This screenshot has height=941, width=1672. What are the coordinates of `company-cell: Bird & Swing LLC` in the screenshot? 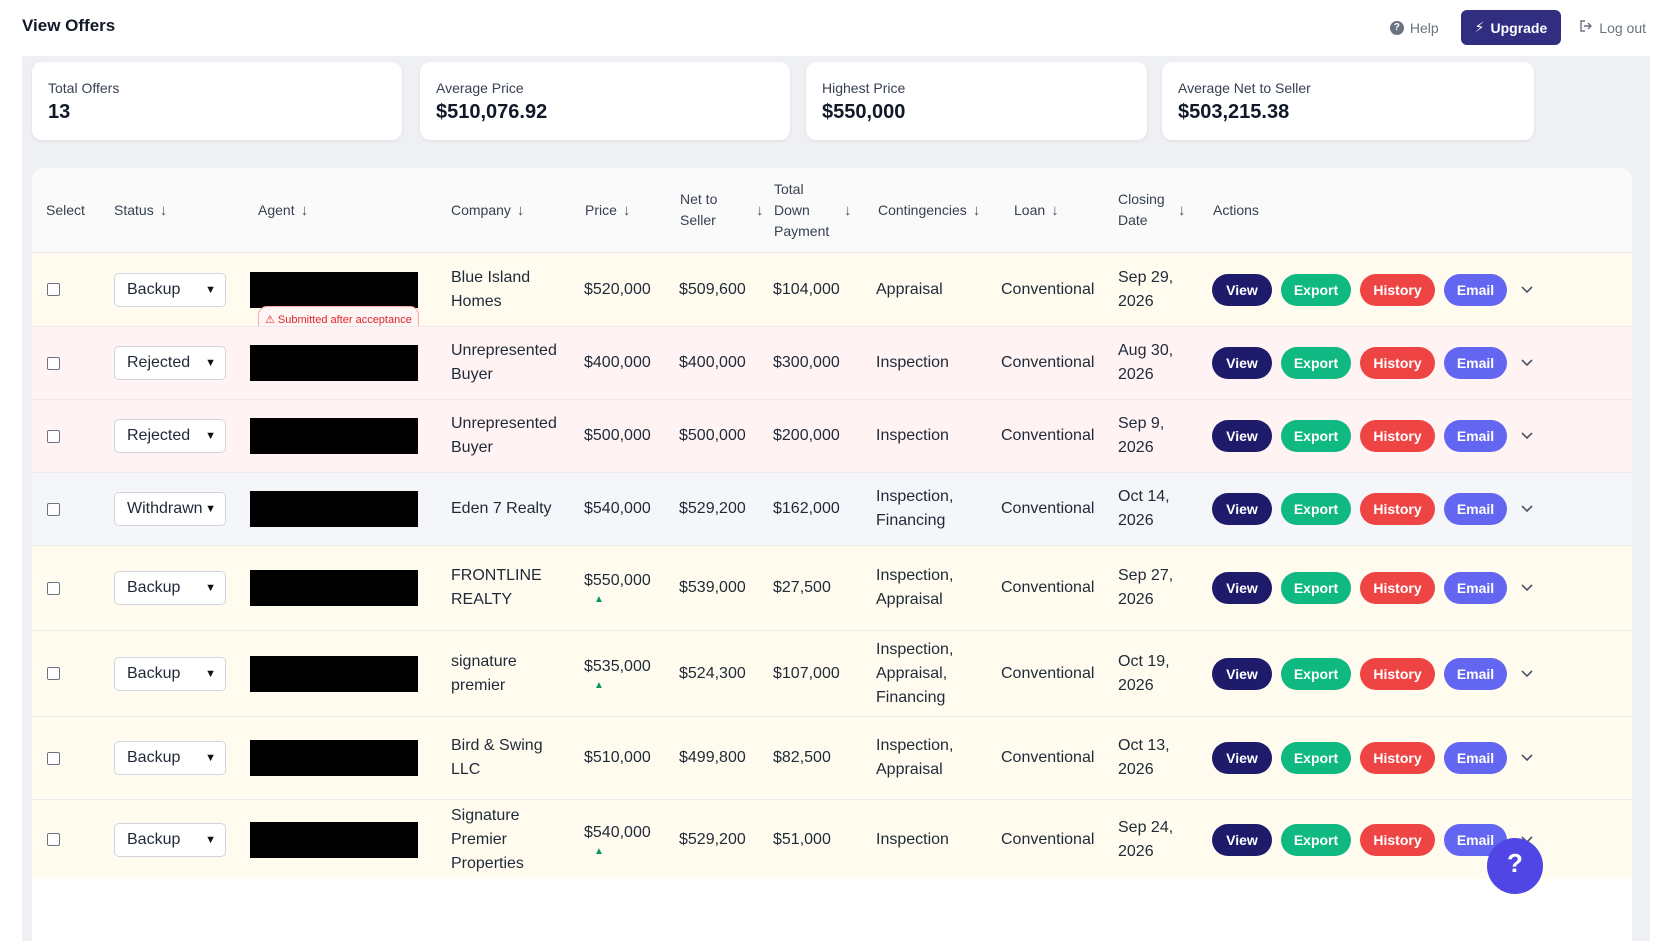 It's located at (511, 758).